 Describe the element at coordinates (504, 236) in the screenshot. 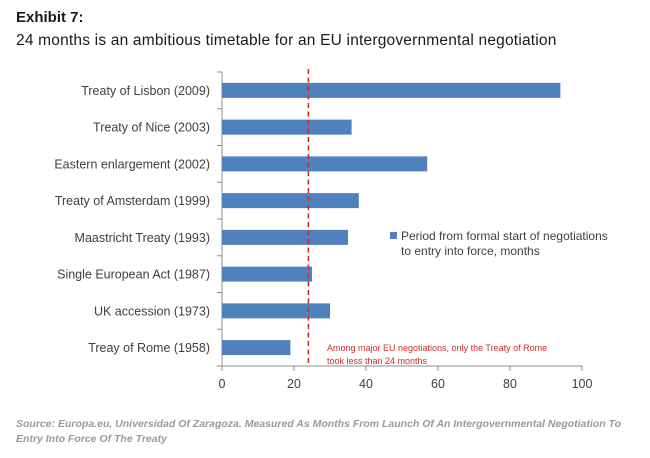

I see `legend-label: Period from formal start of negotiations` at that location.